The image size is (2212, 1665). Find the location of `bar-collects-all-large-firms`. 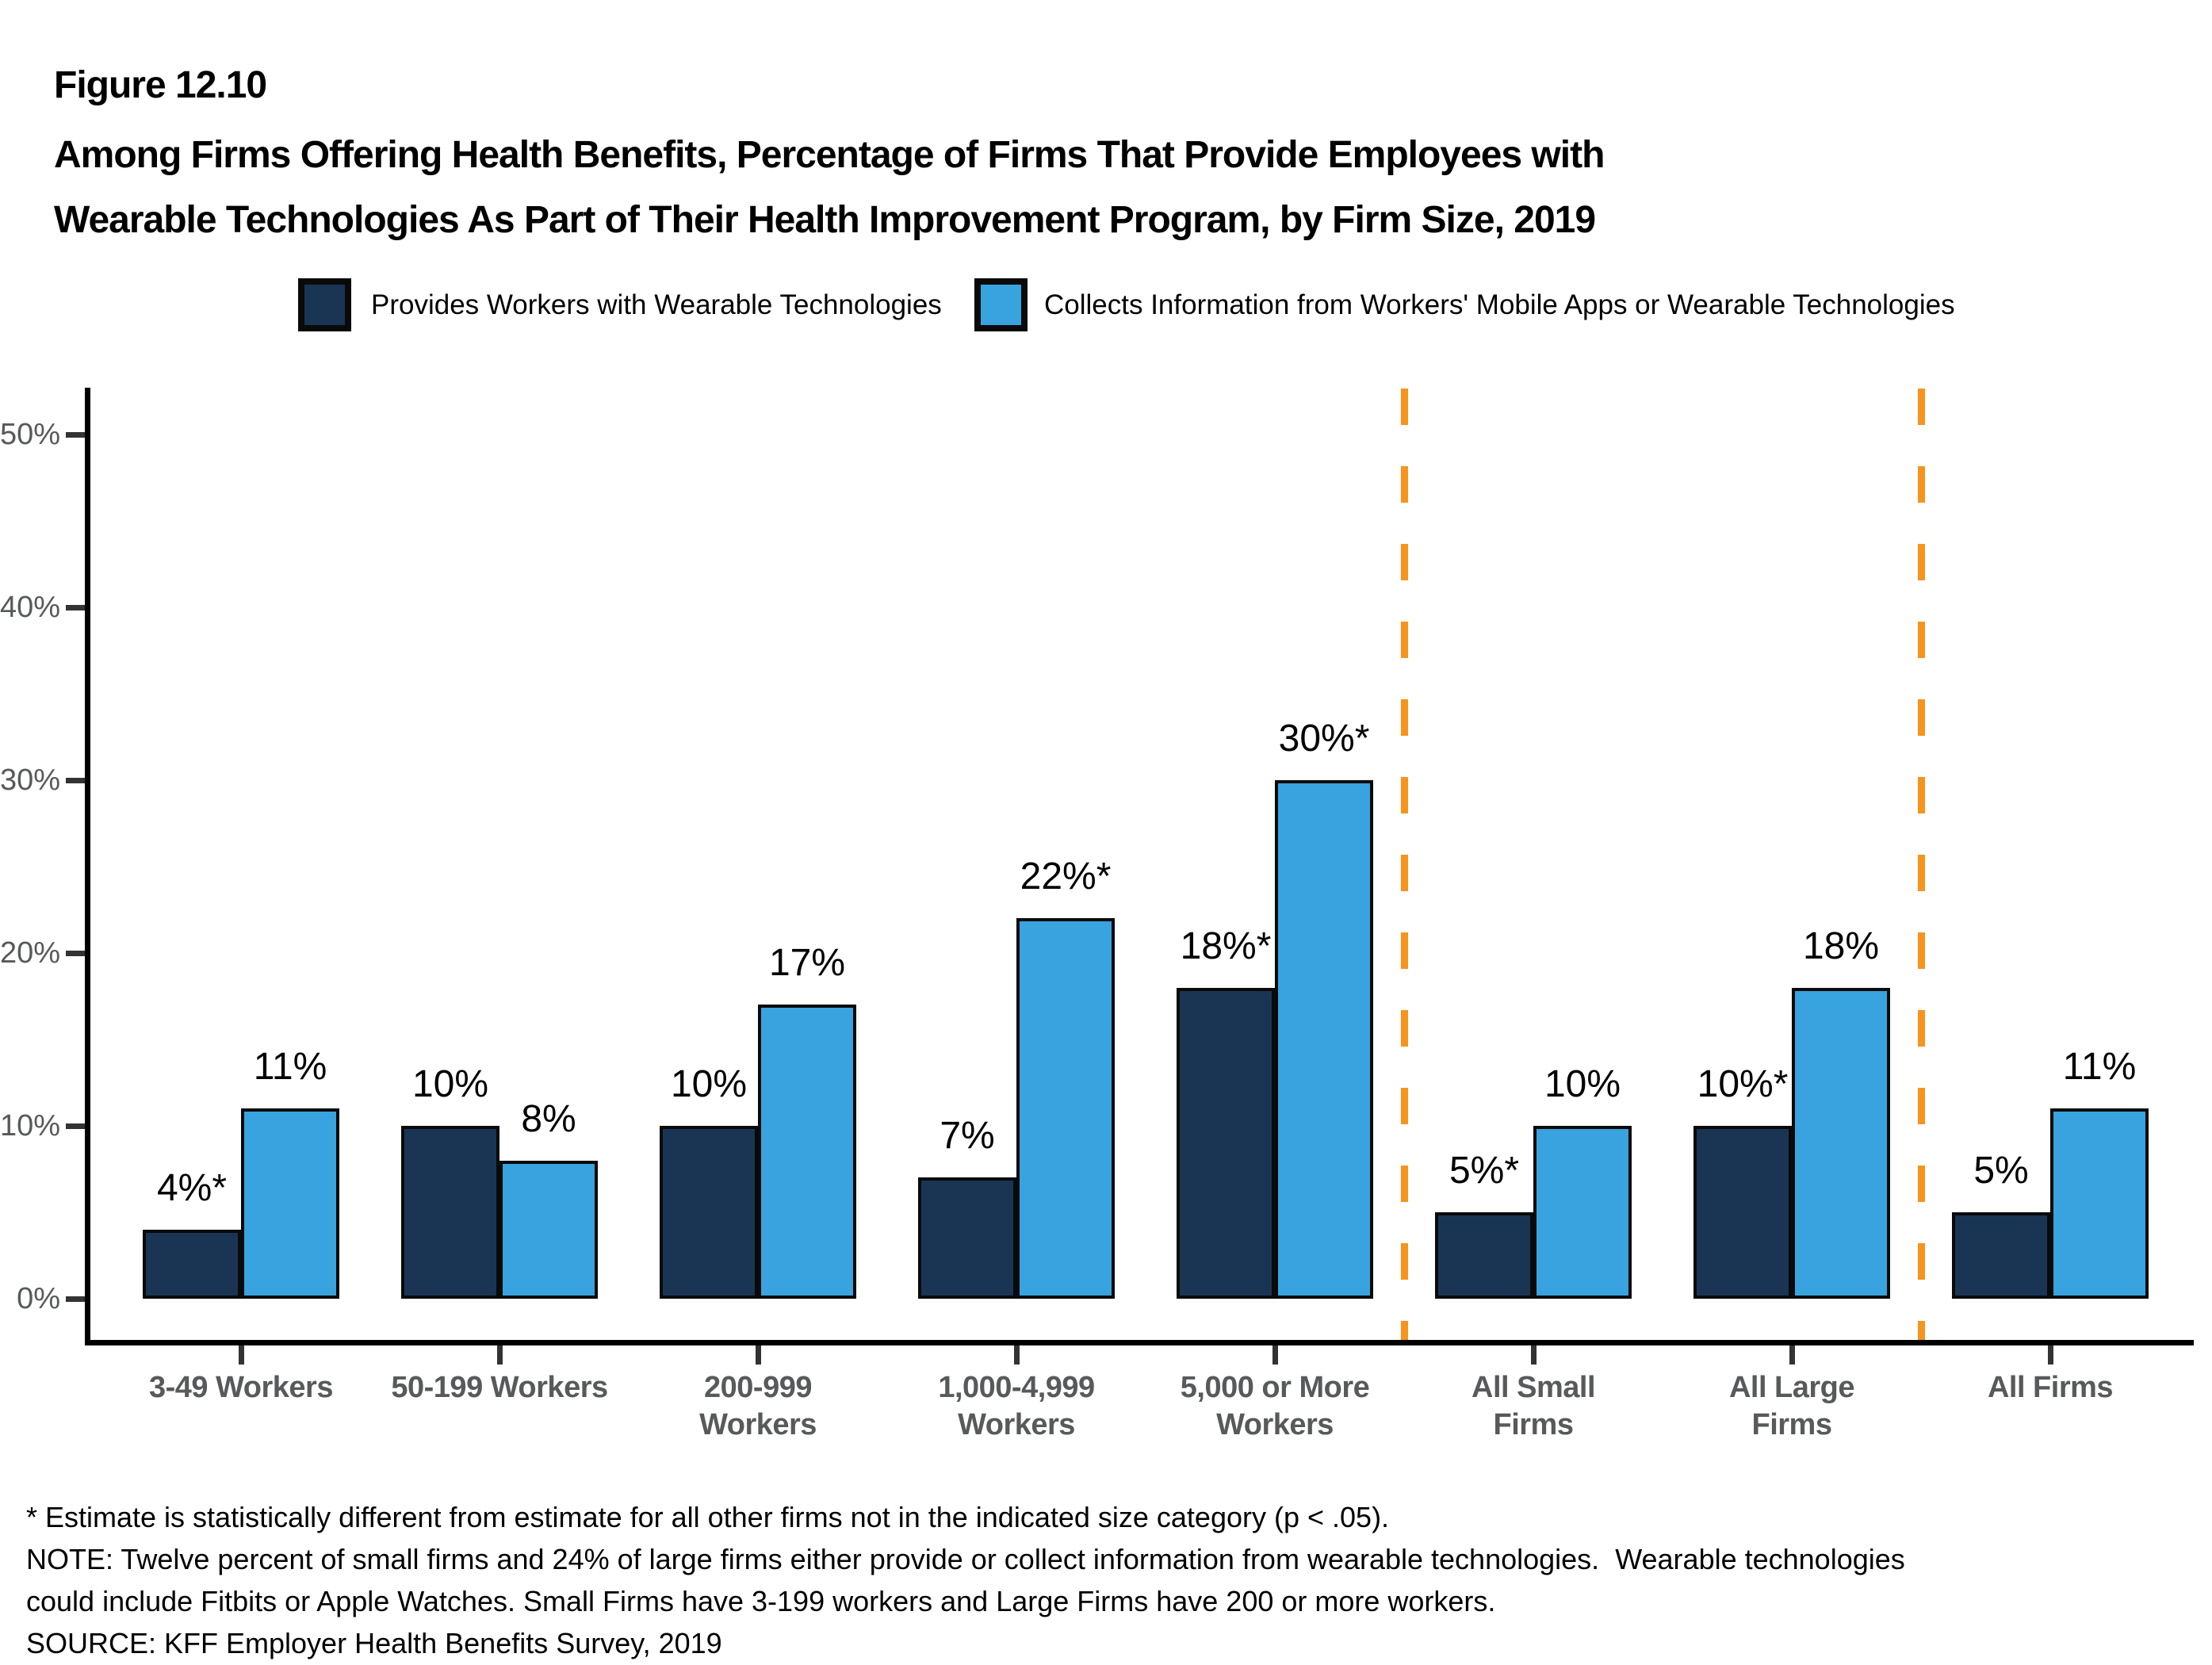

bar-collects-all-large-firms is located at coordinates (1841, 1143).